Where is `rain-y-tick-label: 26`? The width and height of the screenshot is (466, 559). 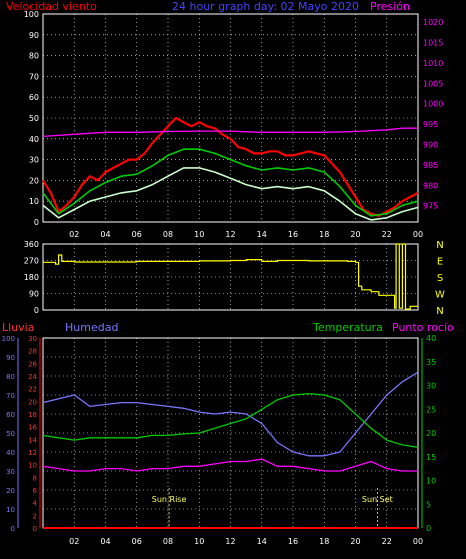 rain-y-tick-label: 26 is located at coordinates (32, 364).